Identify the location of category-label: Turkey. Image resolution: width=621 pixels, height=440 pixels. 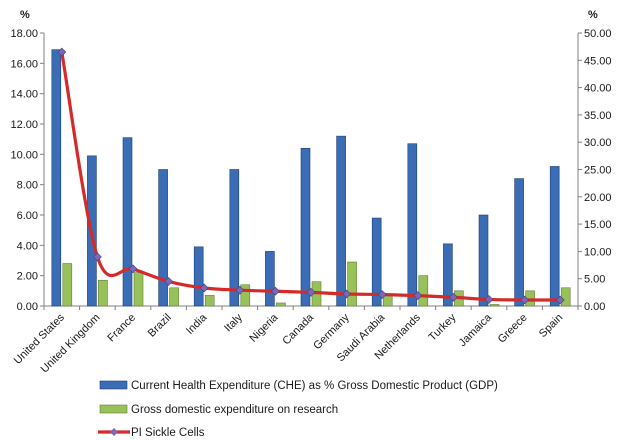
(443, 327).